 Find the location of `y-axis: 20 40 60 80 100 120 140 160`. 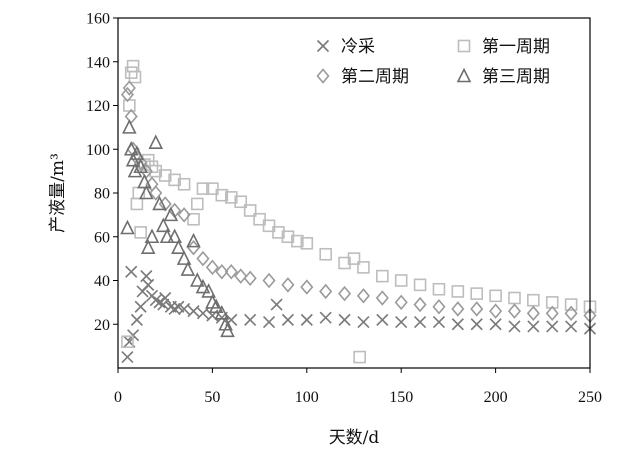

y-axis: 20 40 60 80 100 120 140 160 is located at coordinates (102, 172).